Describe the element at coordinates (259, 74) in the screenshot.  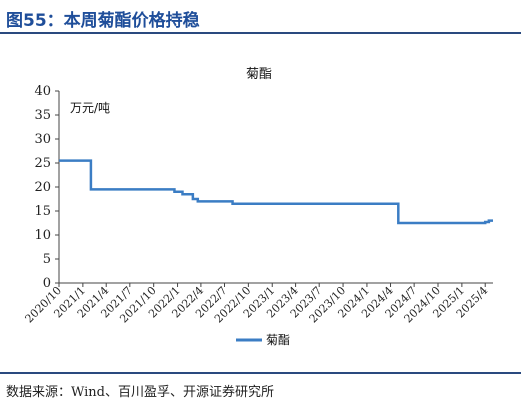
I see `chart-title: 菊酯` at that location.